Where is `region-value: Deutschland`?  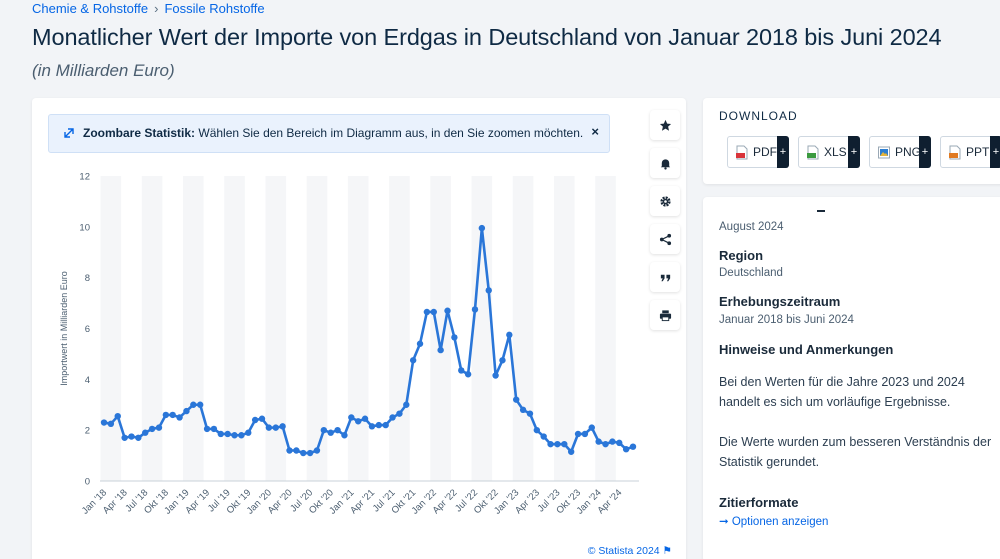 region-value: Deutschland is located at coordinates (751, 273).